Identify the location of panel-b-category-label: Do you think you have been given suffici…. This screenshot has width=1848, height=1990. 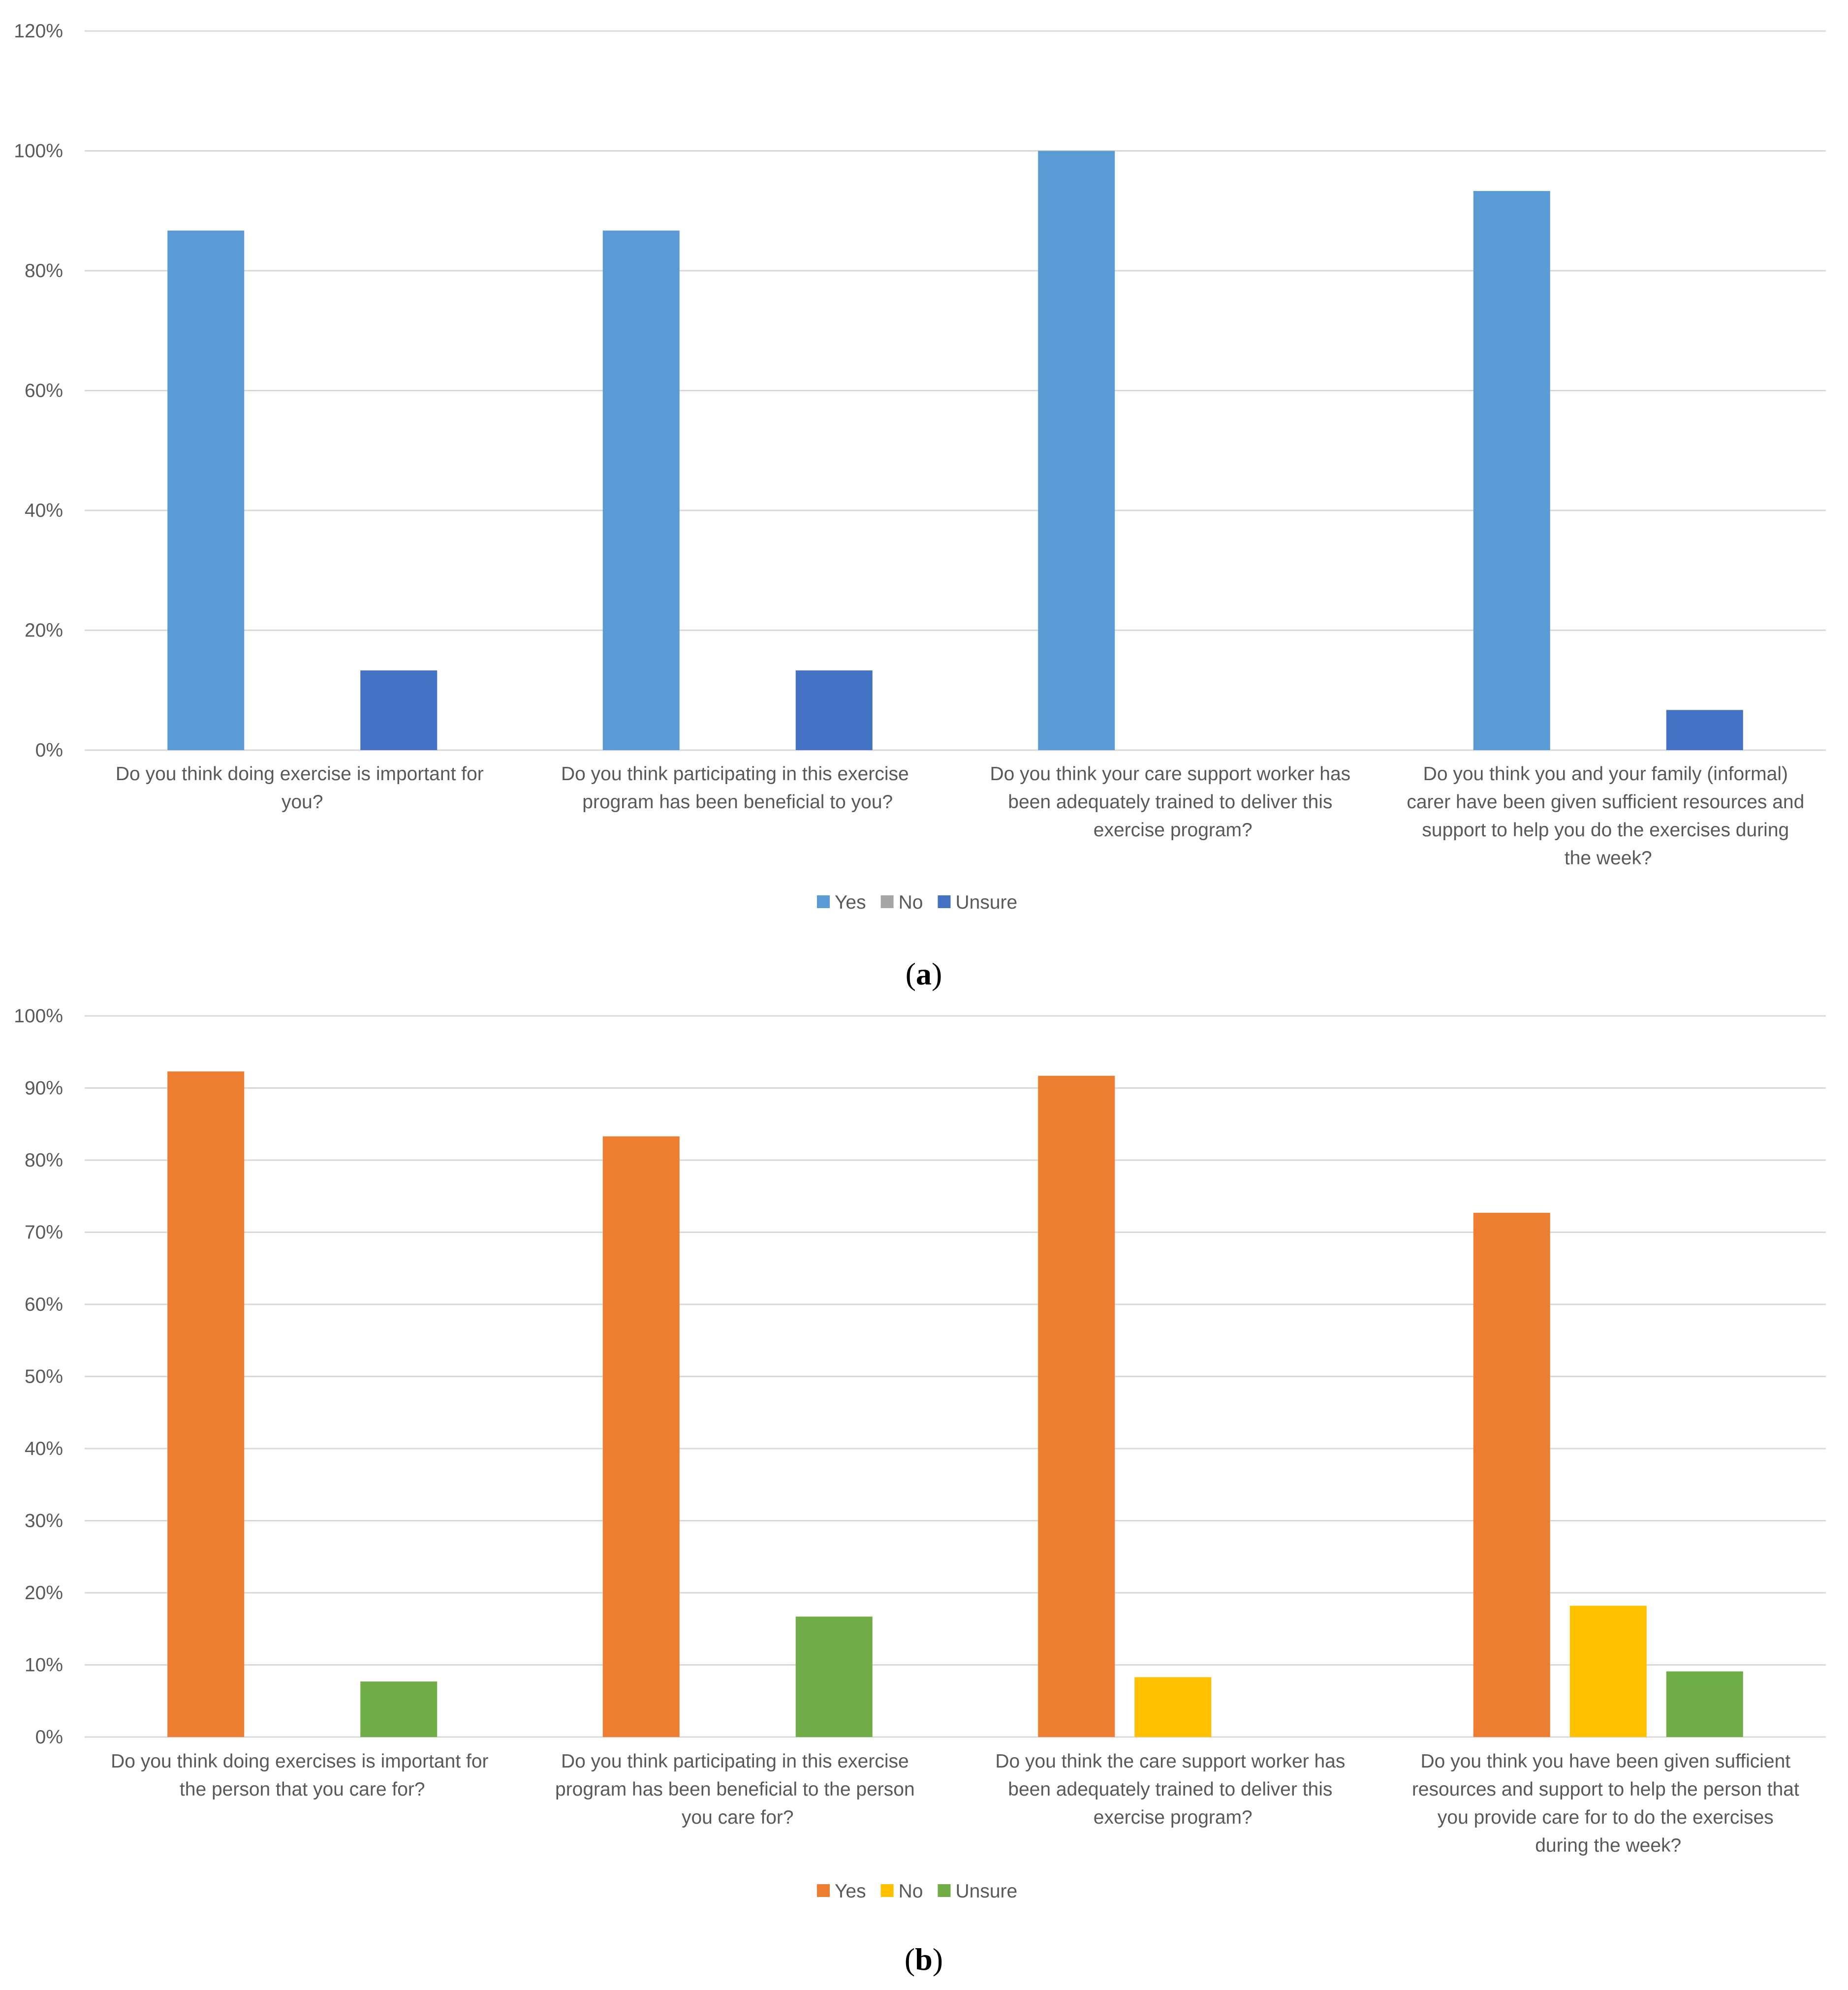
(1609, 1804).